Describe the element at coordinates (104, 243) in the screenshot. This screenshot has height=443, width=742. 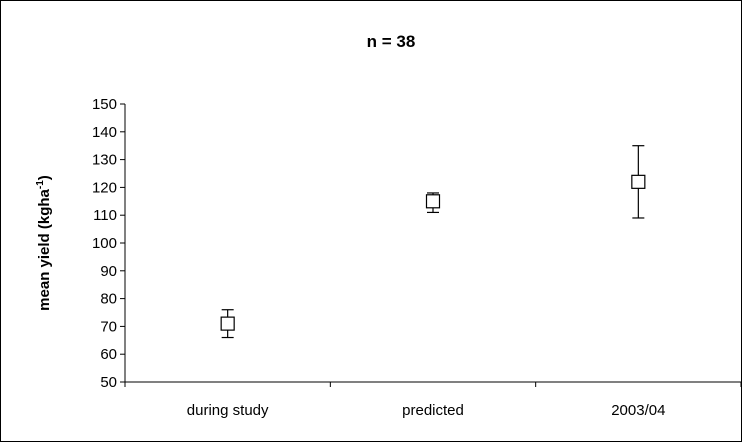
I see `y-tick-label: 100` at that location.